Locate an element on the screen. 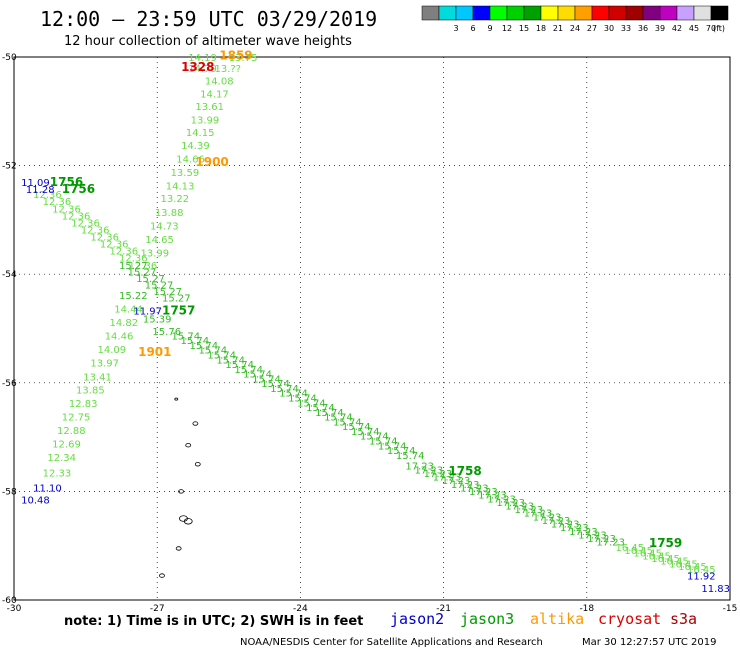 Image resolution: width=740 pixels, height=650 pixels. swh-label: 11.10 is located at coordinates (47, 489).